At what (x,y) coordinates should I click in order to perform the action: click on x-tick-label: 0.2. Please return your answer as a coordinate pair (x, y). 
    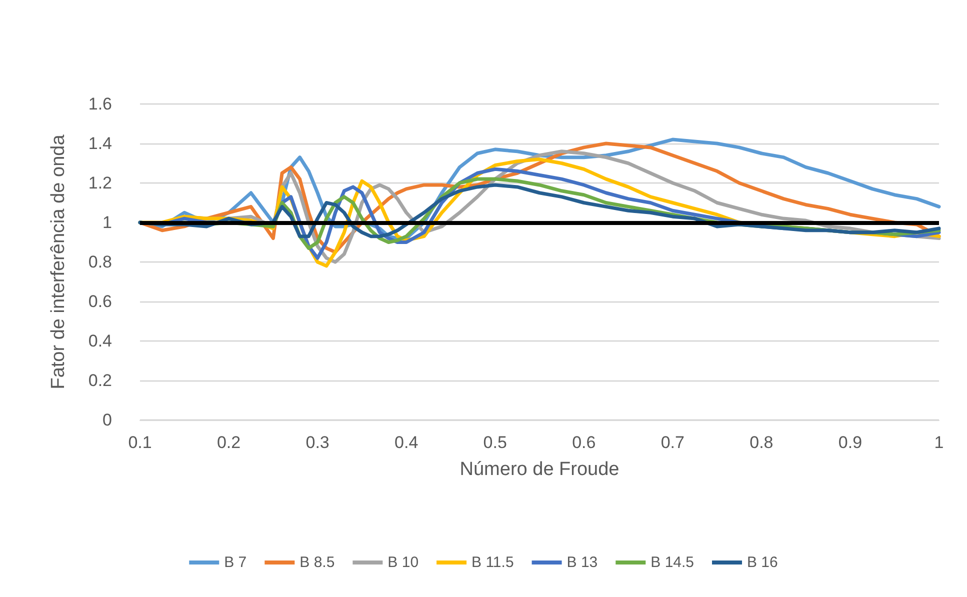
    Looking at the image, I should click on (228, 442).